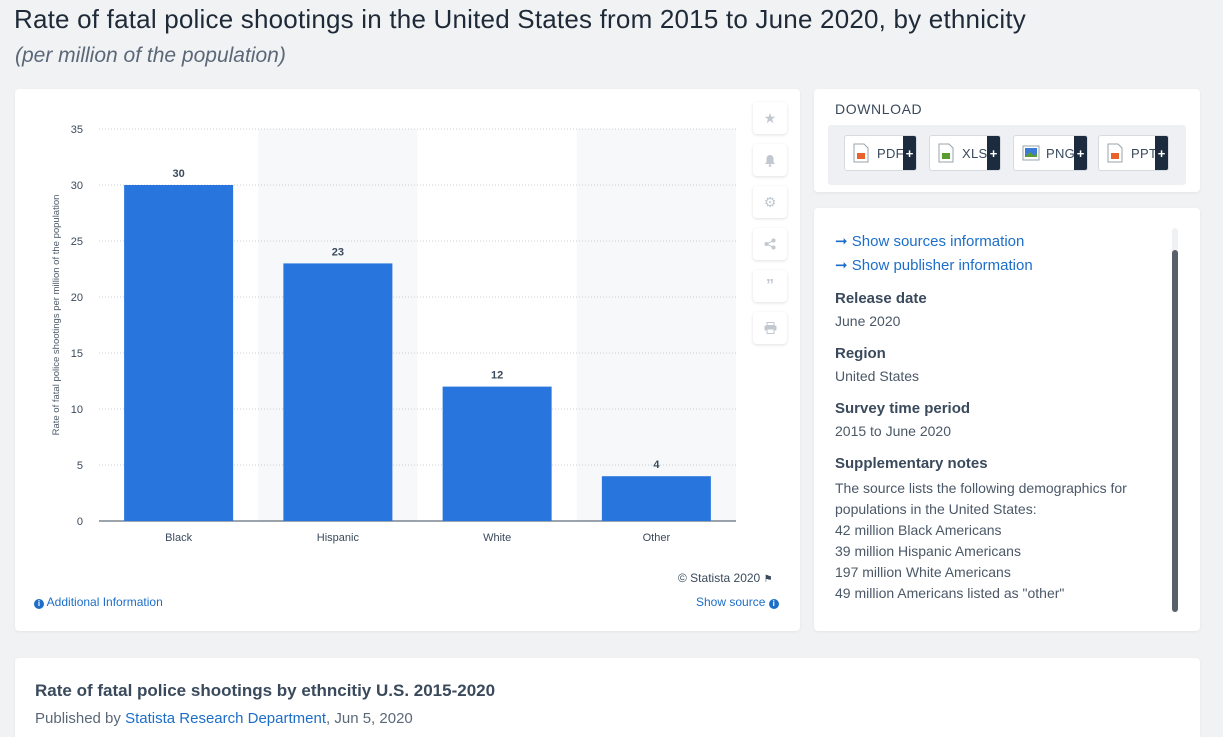 The height and width of the screenshot is (737, 1223). I want to click on y-tick-label: 35, so click(77, 130).